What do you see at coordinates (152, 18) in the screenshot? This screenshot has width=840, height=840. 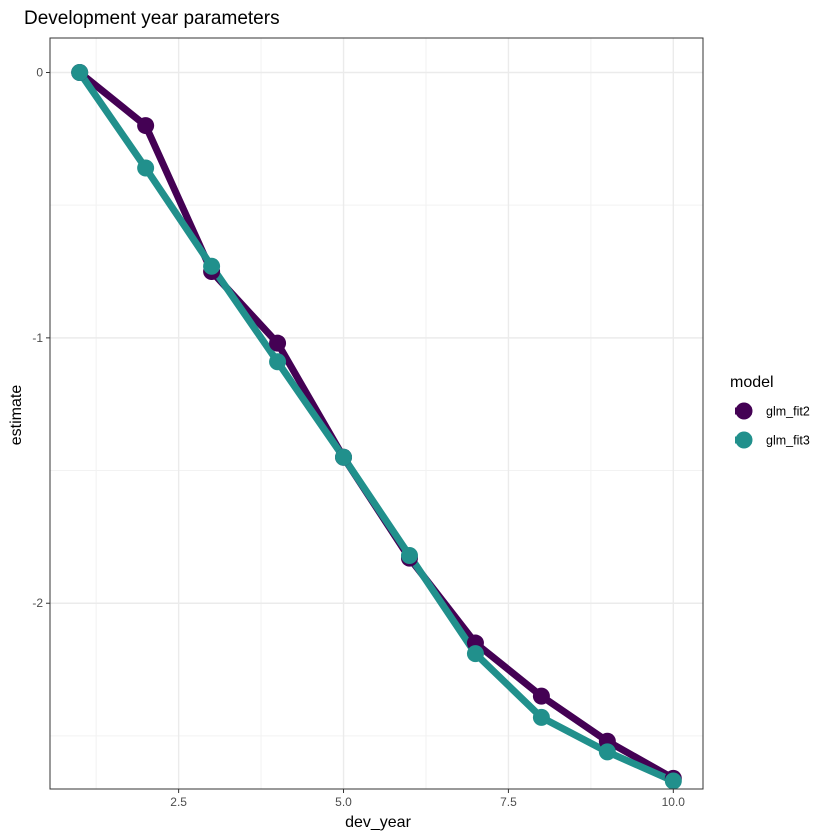 I see `chart-title: Development year parameters` at bounding box center [152, 18].